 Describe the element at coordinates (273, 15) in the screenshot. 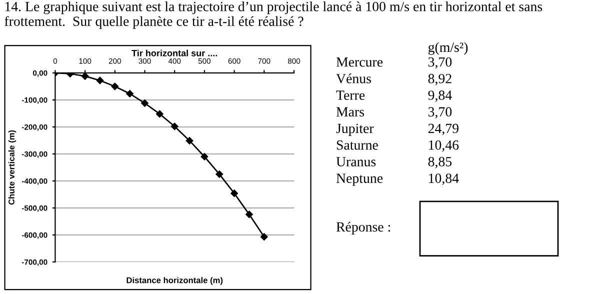

I see `text: 14. Le graphique suivant est la trajectoire d’un projectile lancé à 100 m/s en tir horizontal et sans frottement. Sur quelle planète ce tir a-t-il été réalisé ?` at that location.